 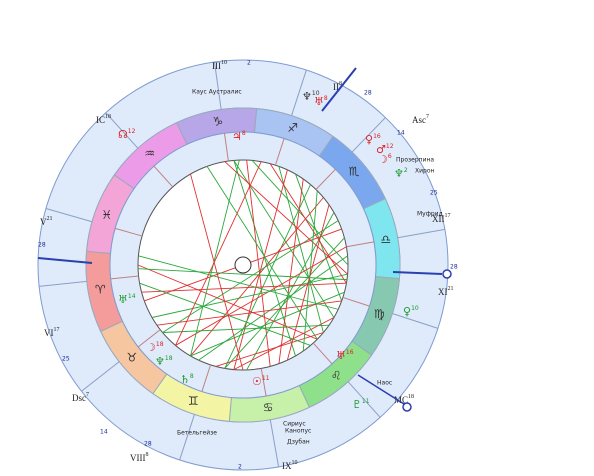 I want to click on house-label: MC18, so click(x=404, y=399).